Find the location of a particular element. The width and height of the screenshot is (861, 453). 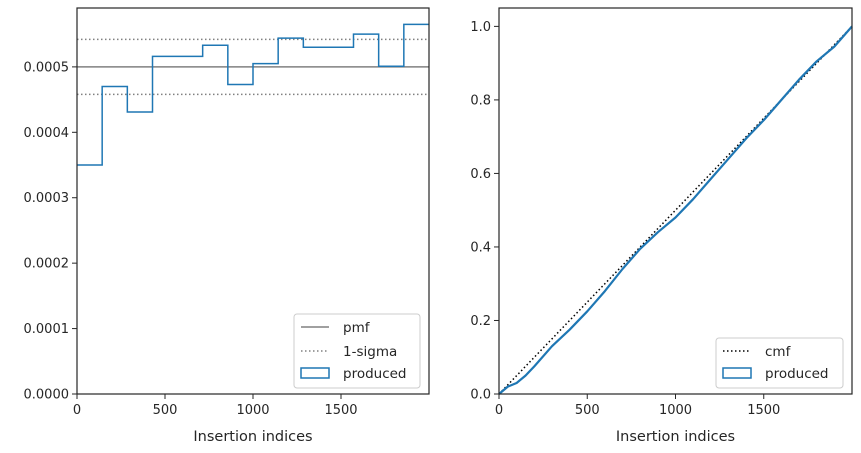

right-x-tick-label: 1000 is located at coordinates (675, 410).